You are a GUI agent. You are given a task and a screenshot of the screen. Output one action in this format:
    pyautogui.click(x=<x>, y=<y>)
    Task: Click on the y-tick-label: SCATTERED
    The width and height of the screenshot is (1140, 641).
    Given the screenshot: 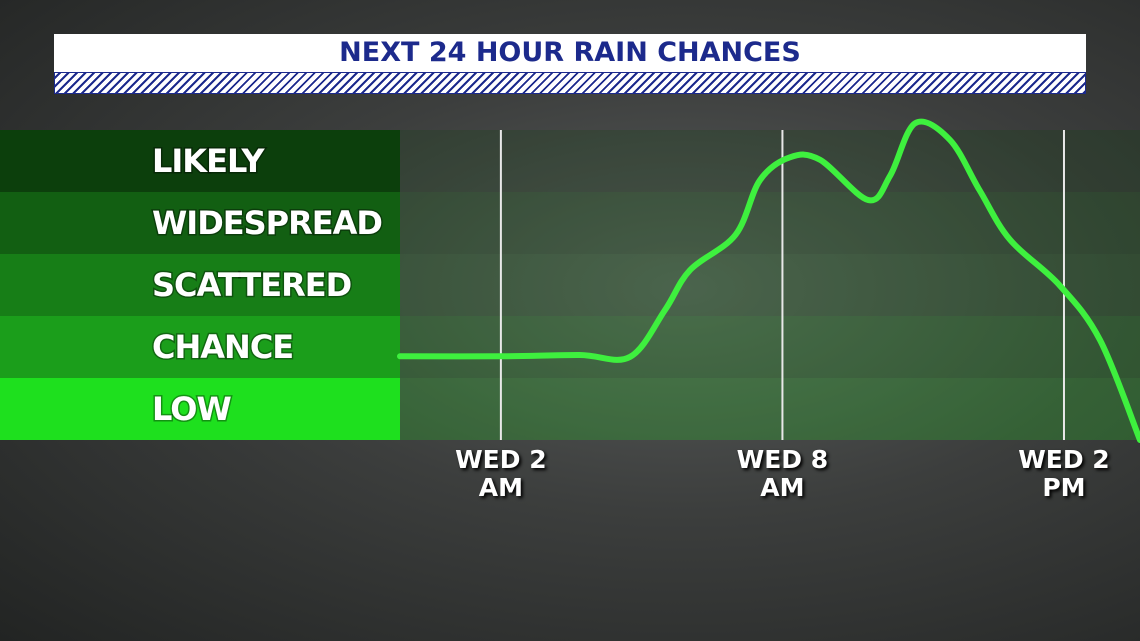 What is the action you would take?
    pyautogui.click(x=251, y=285)
    